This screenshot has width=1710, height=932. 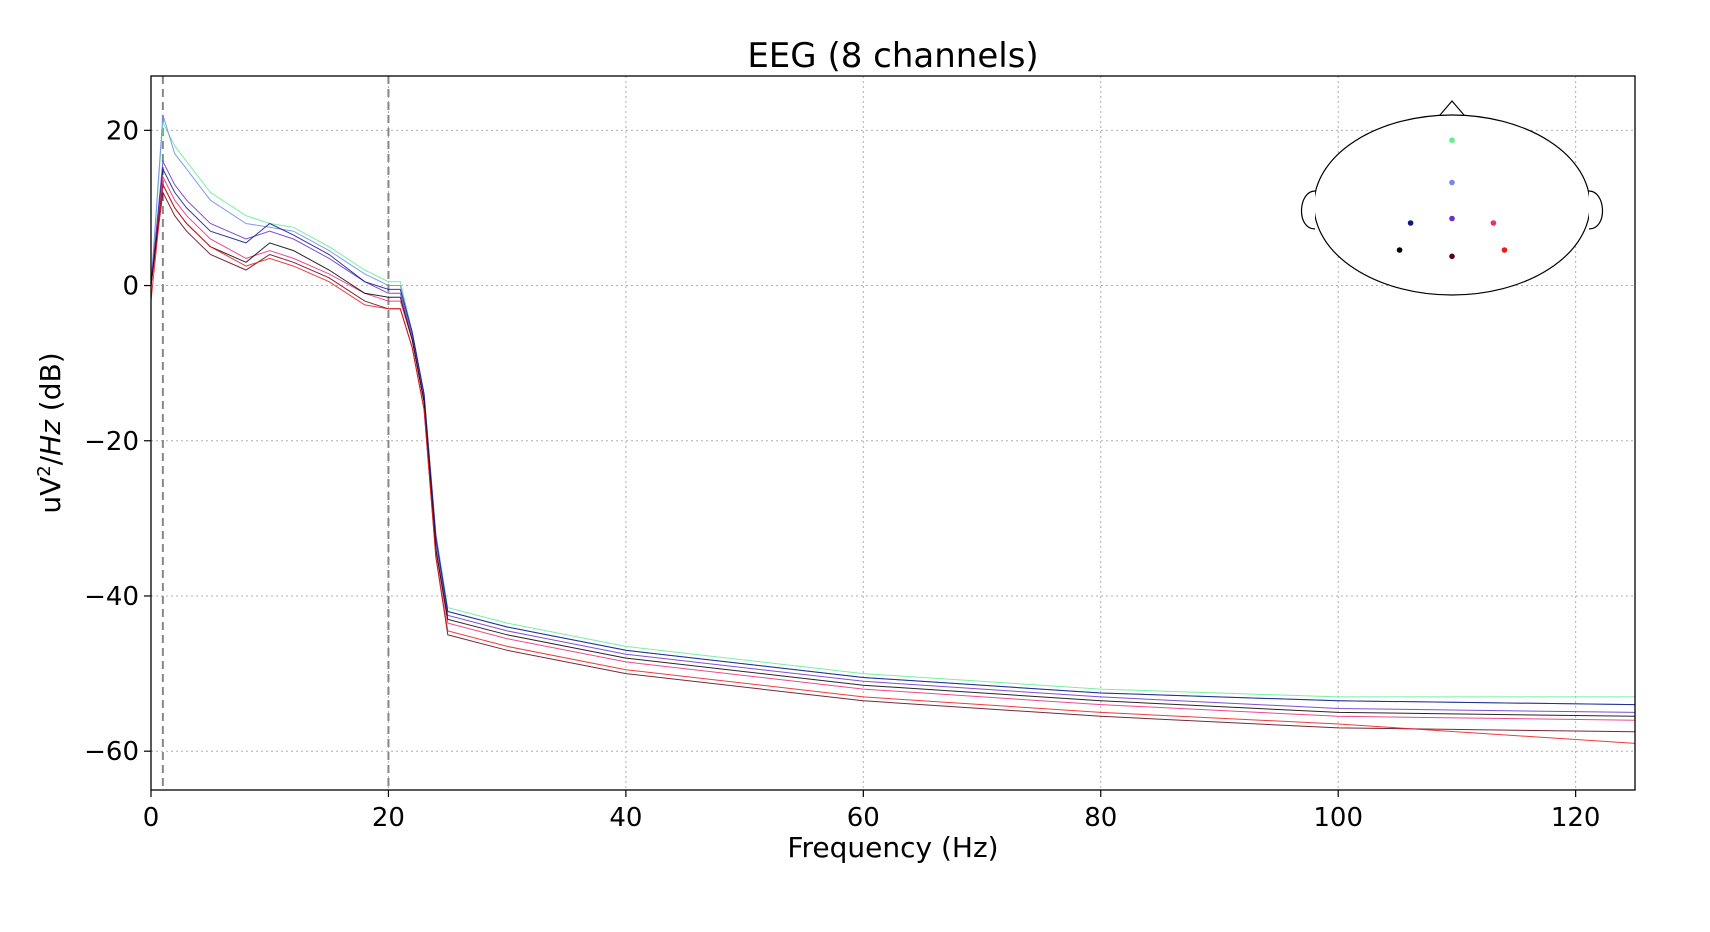 I want to click on y-tick-label: −60, so click(x=111, y=752).